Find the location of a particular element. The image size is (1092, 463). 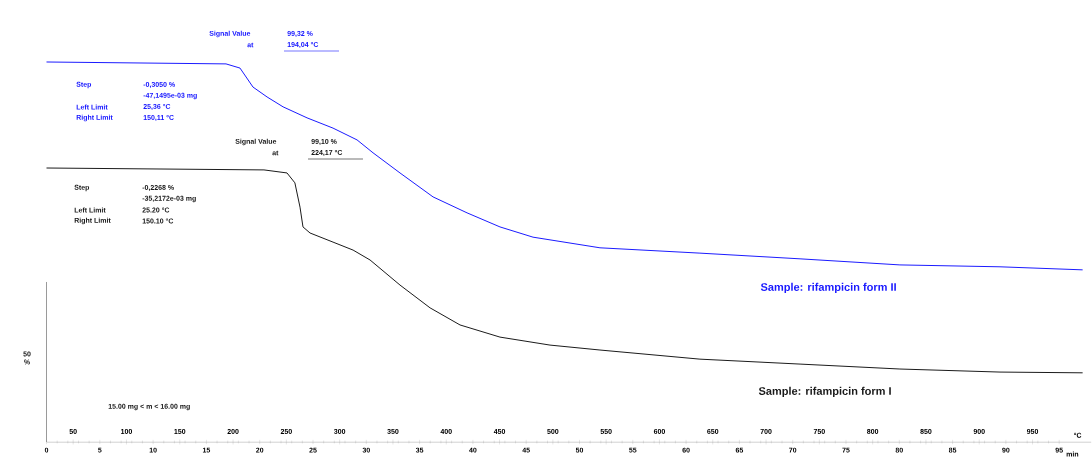

series-label: Sample: rifampicin form I is located at coordinates (824, 392).